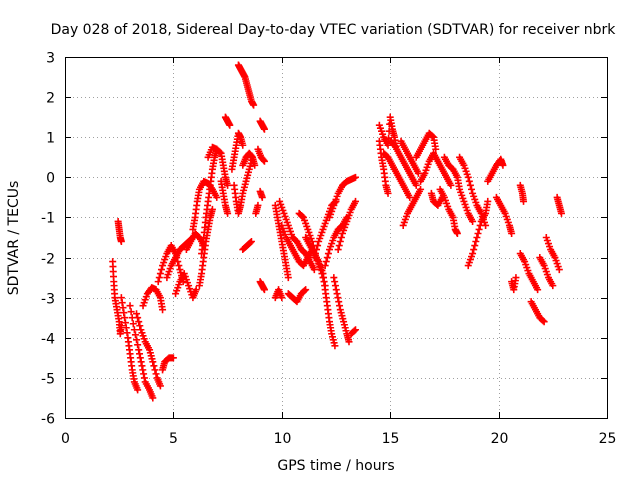  Describe the element at coordinates (500, 439) in the screenshot. I see `x-tick-label: 20` at that location.